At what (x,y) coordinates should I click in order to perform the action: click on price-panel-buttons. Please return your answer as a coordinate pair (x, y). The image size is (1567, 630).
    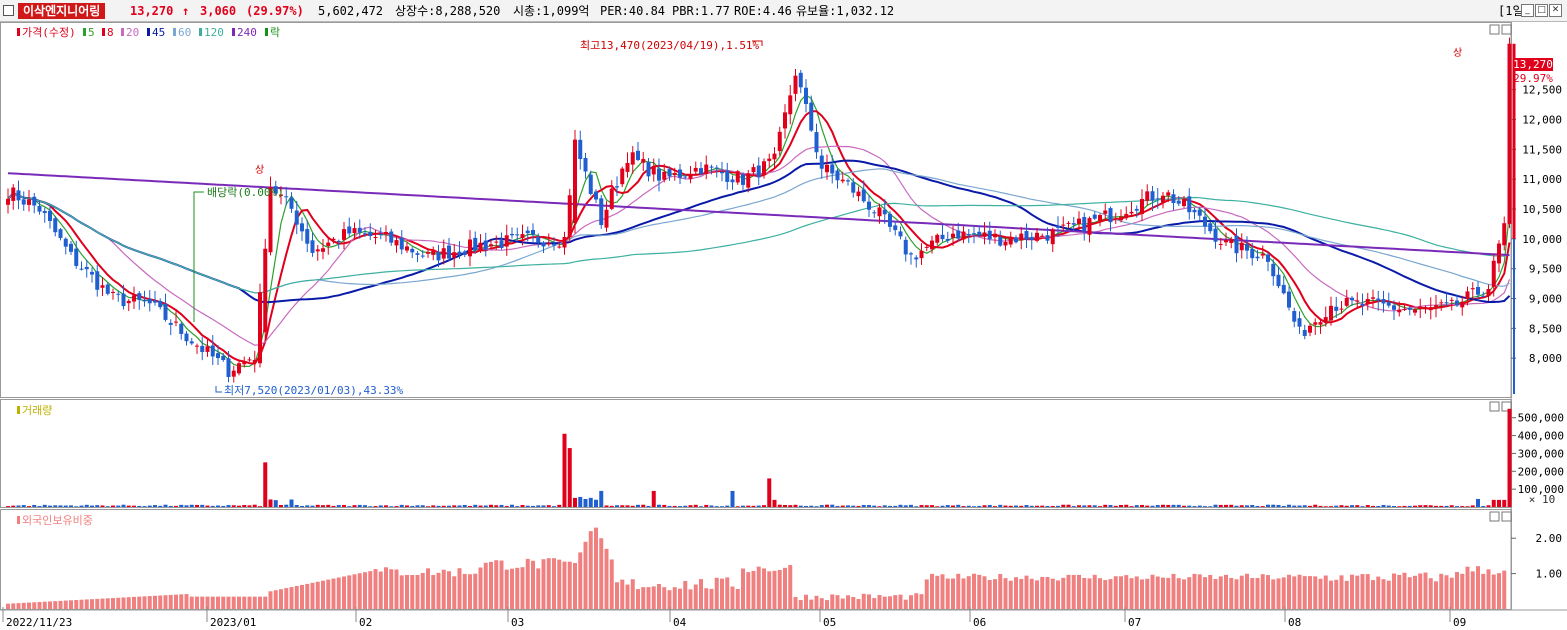
    Looking at the image, I should click on (1500, 29).